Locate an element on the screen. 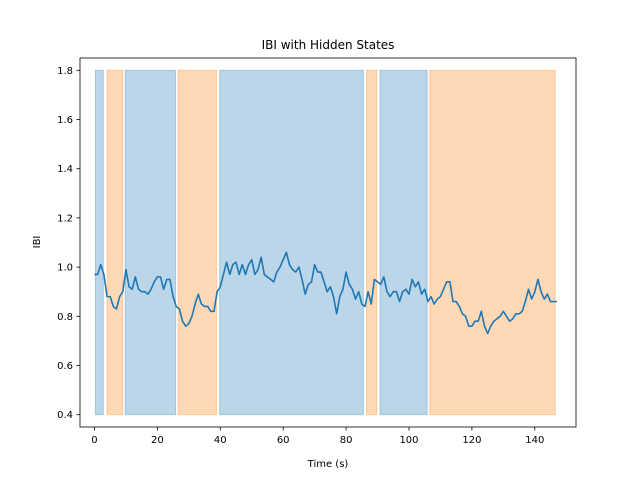 This screenshot has width=640, height=480. x-tick-label: 60 is located at coordinates (283, 440).